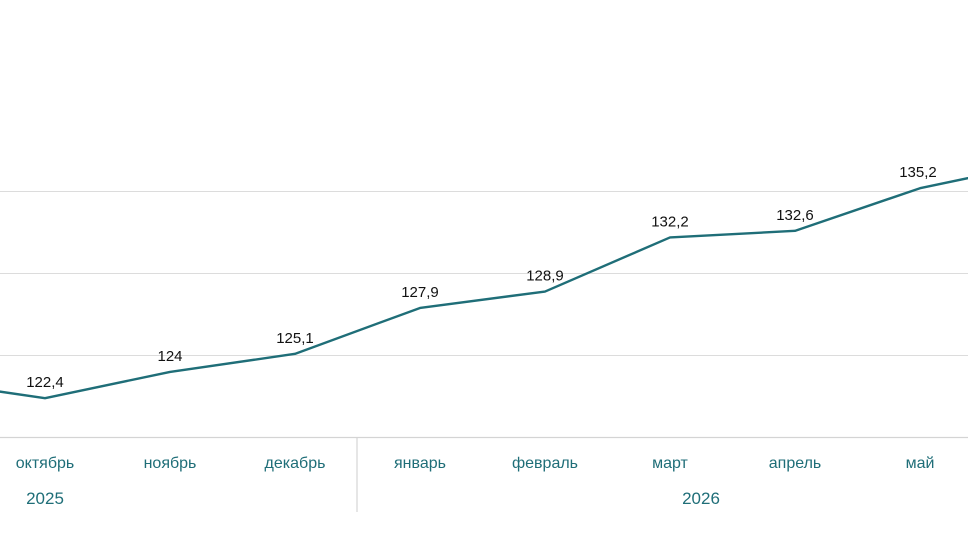 The width and height of the screenshot is (968, 545). Describe the element at coordinates (545, 276) in the screenshot. I see `data-label: 128,9` at that location.